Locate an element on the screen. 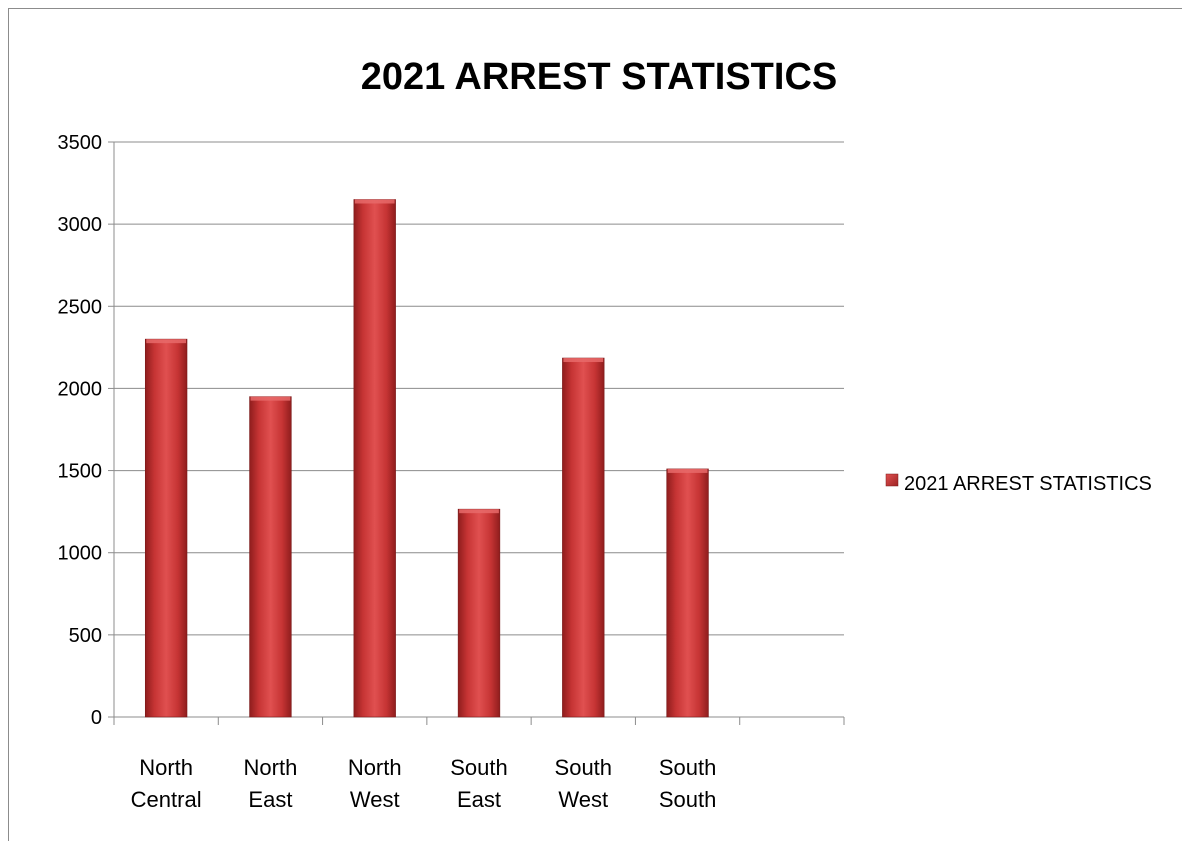 The height and width of the screenshot is (849, 1190). y-tick-label: 2000 is located at coordinates (80, 389).